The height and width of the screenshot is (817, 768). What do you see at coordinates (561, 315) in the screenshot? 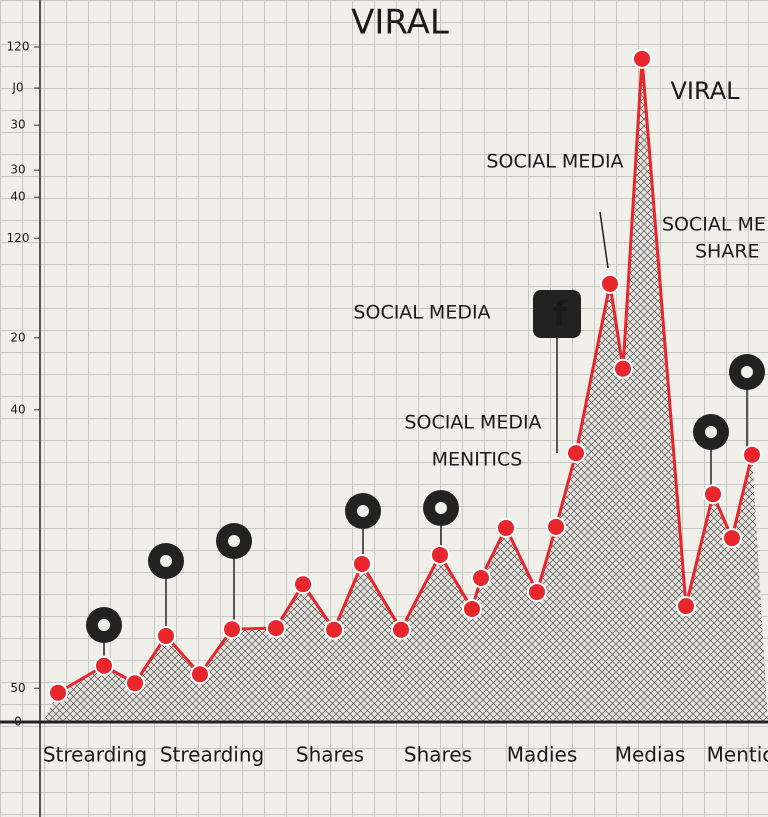
I see `facebook-glyph: f` at bounding box center [561, 315].